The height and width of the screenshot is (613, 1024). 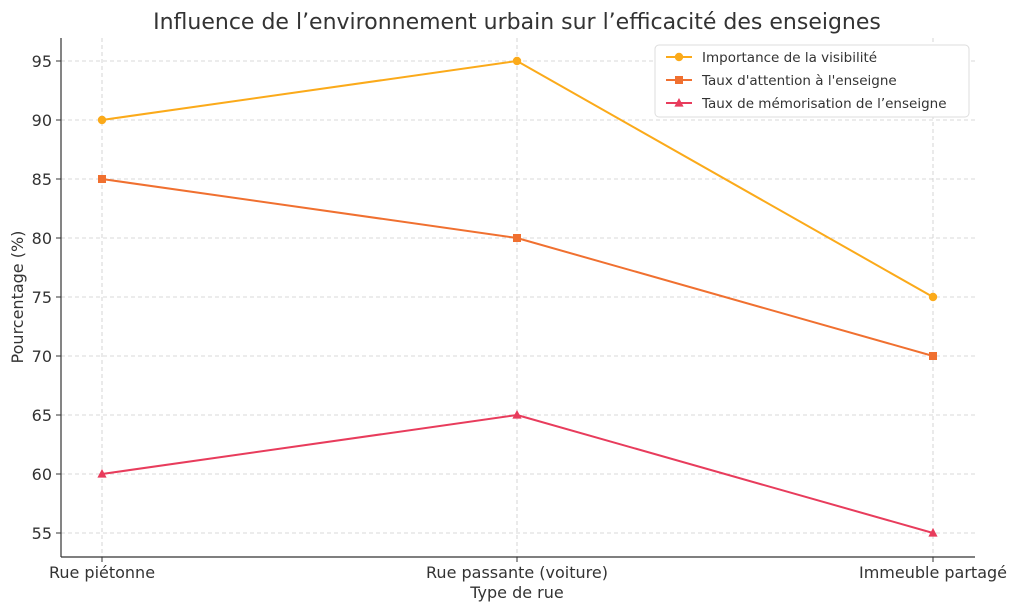 What do you see at coordinates (933, 572) in the screenshot?
I see `x-tick-label: Immeuble partagé` at bounding box center [933, 572].